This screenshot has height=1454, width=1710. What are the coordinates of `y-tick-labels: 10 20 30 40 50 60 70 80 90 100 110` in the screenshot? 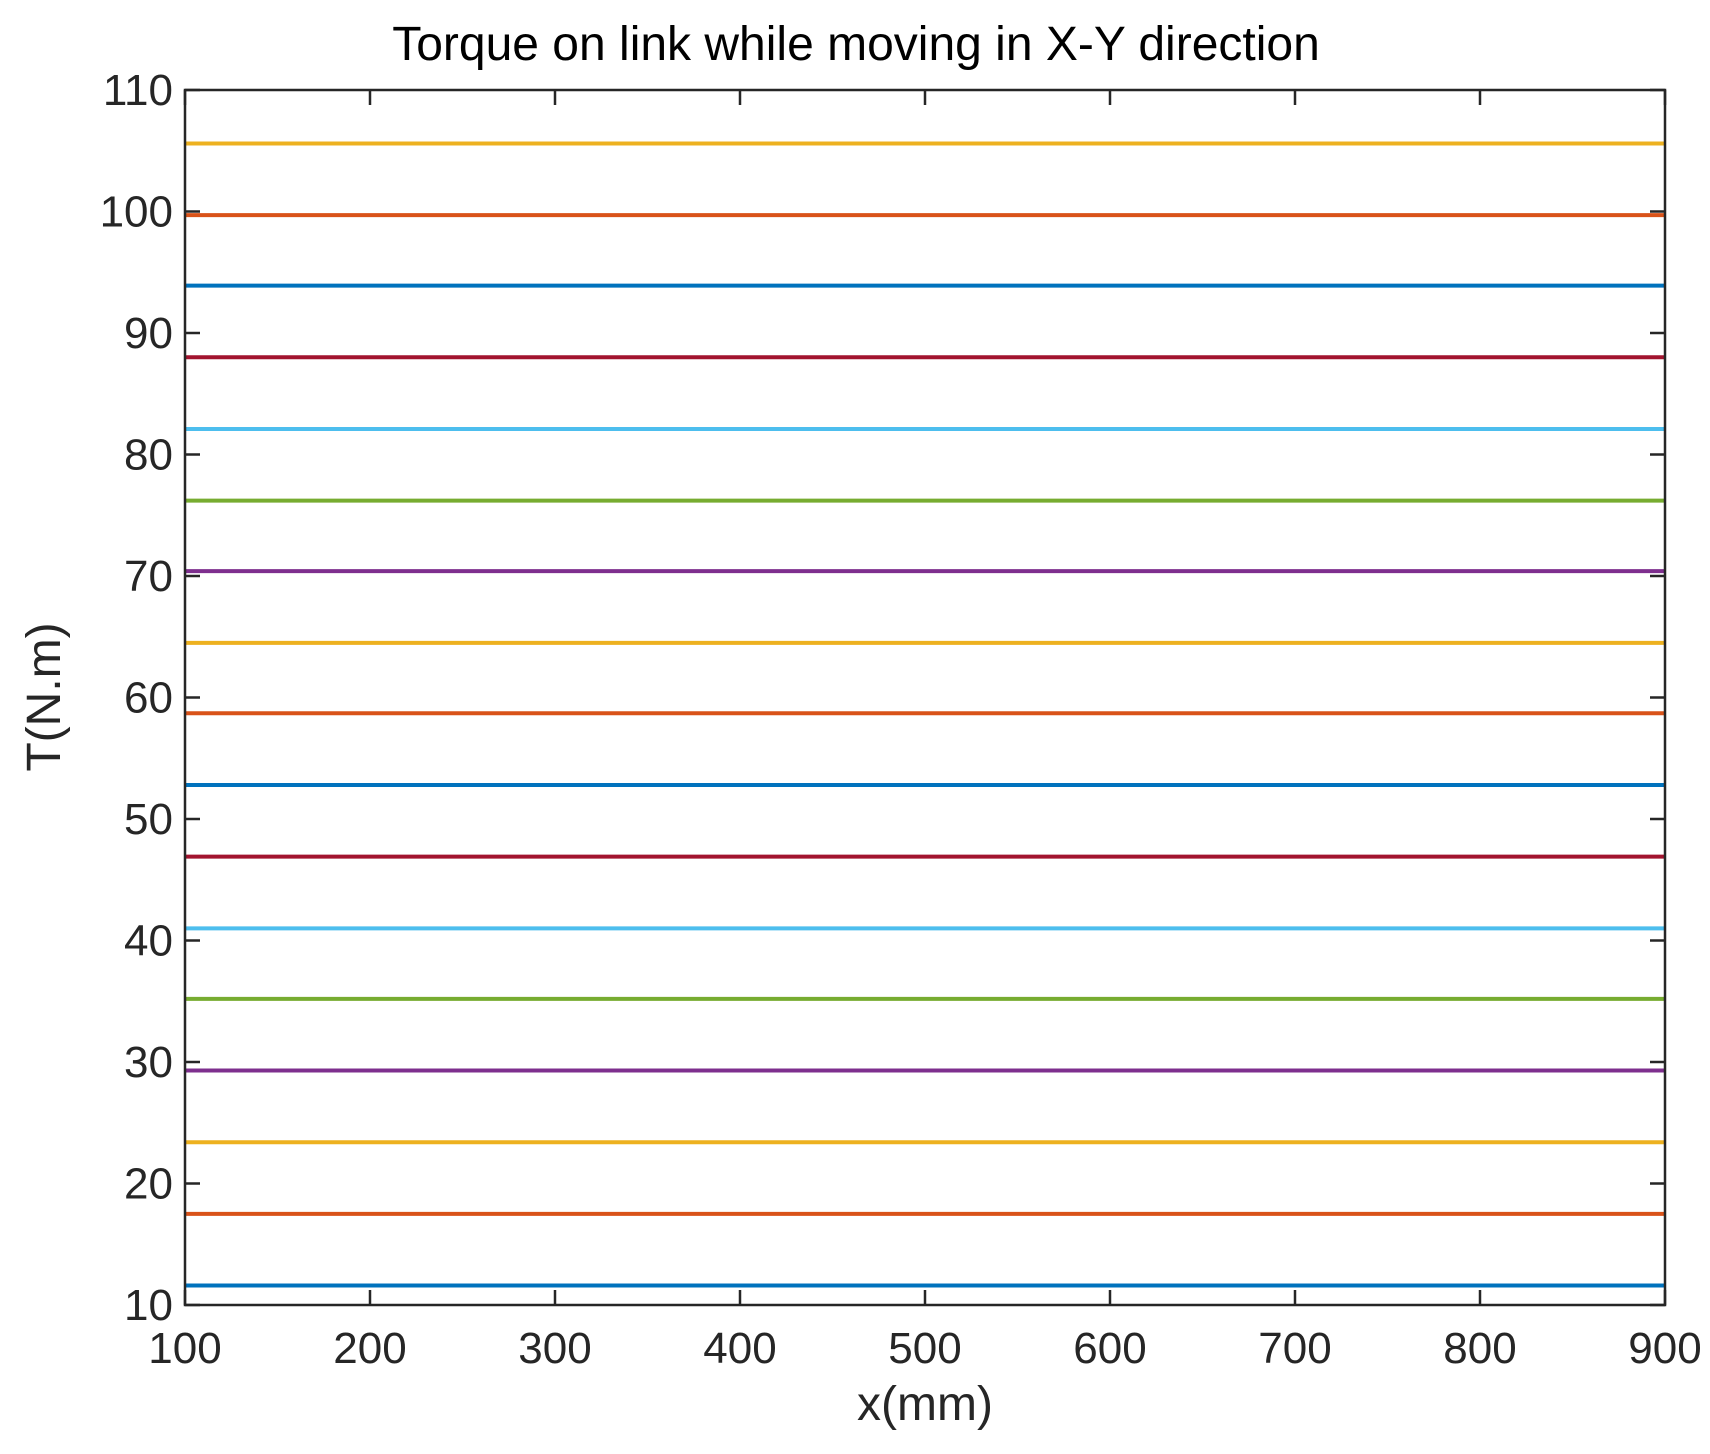 It's located at (136, 698).